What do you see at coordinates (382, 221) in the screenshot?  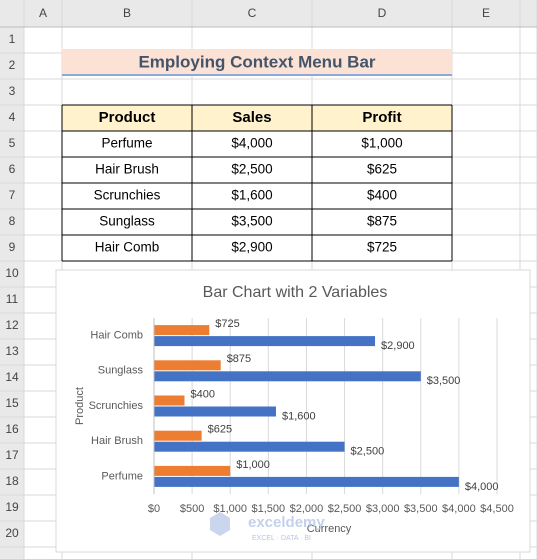 I see `table-cell: $875` at bounding box center [382, 221].